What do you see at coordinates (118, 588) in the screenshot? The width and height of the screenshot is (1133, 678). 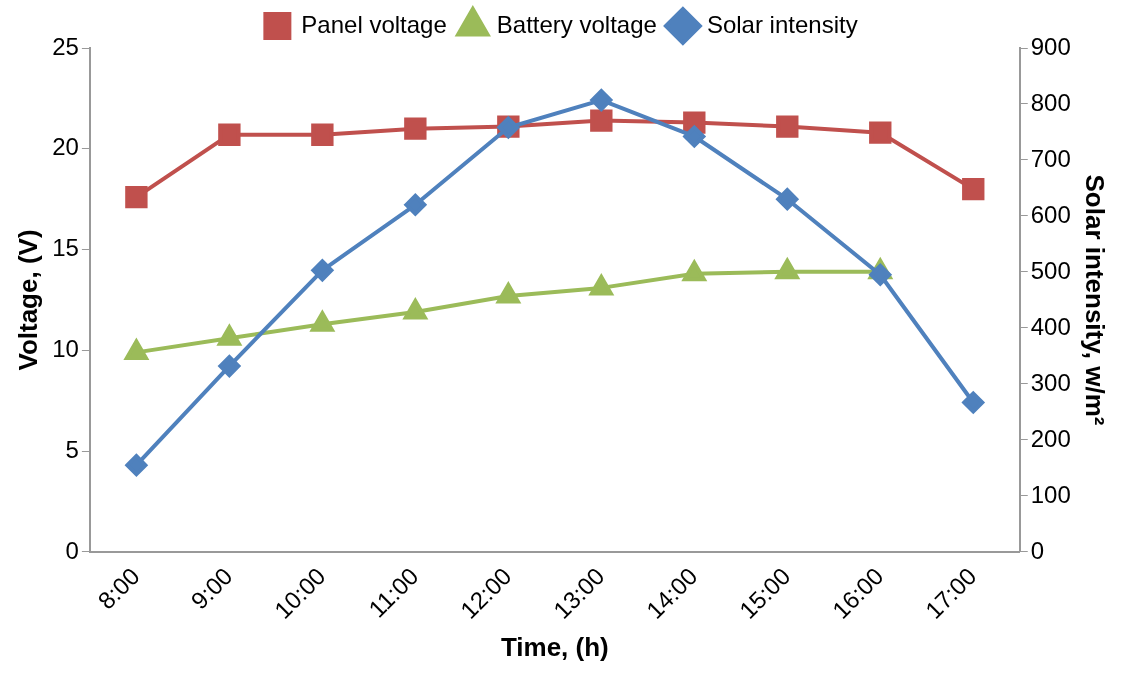 I see `x-tick-label: 8:00` at bounding box center [118, 588].